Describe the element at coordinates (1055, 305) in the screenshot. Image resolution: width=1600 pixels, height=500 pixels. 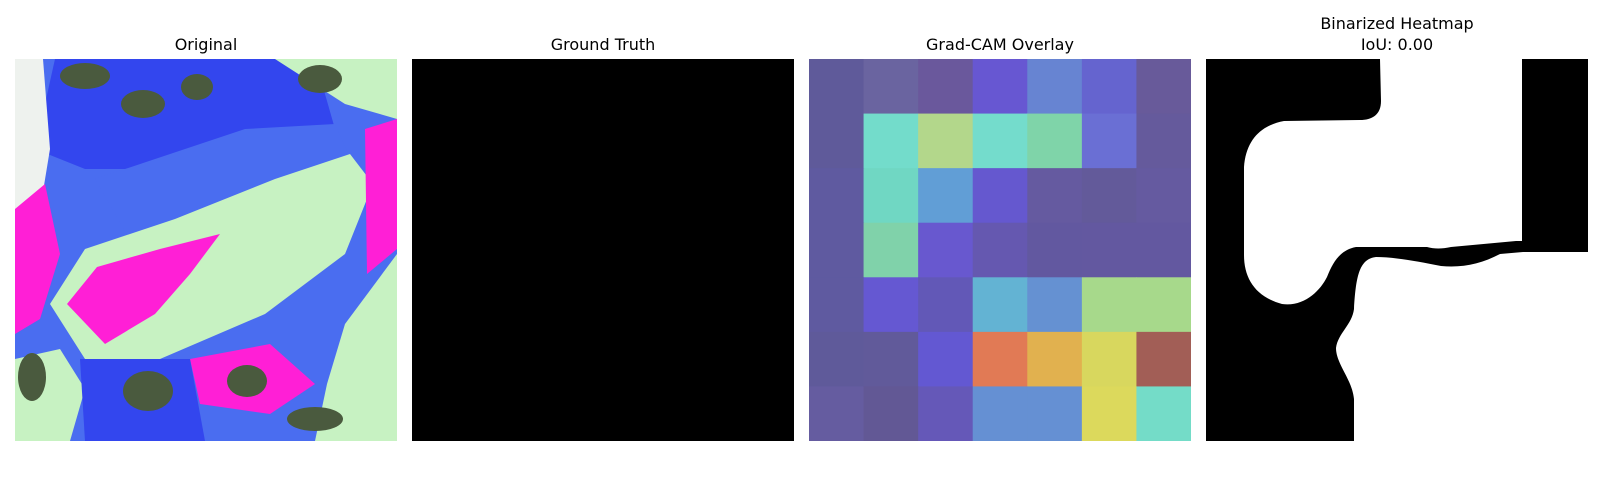
I see `heatmap-cell-r4-c4` at that location.